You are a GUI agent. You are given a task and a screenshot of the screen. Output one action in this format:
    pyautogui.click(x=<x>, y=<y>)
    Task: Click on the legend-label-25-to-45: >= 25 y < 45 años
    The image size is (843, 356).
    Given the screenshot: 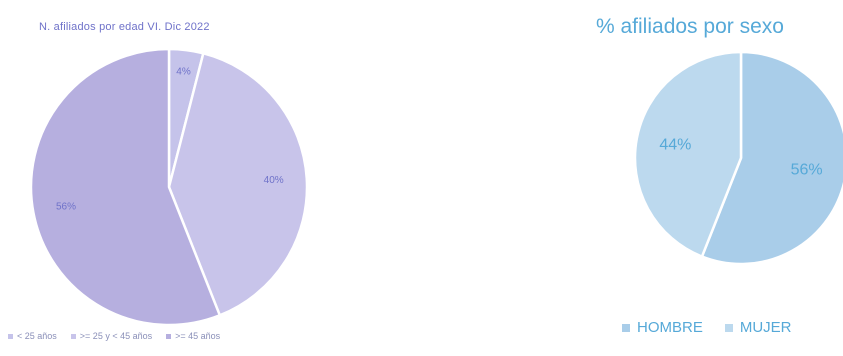 What is the action you would take?
    pyautogui.click(x=116, y=336)
    